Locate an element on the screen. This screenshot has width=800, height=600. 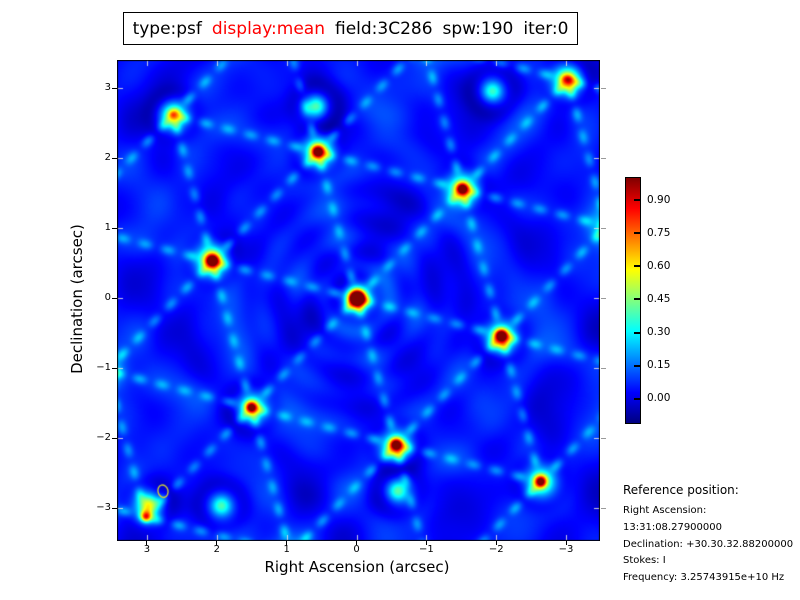
colorbar-tick-label: 0.30 is located at coordinates (659, 332).